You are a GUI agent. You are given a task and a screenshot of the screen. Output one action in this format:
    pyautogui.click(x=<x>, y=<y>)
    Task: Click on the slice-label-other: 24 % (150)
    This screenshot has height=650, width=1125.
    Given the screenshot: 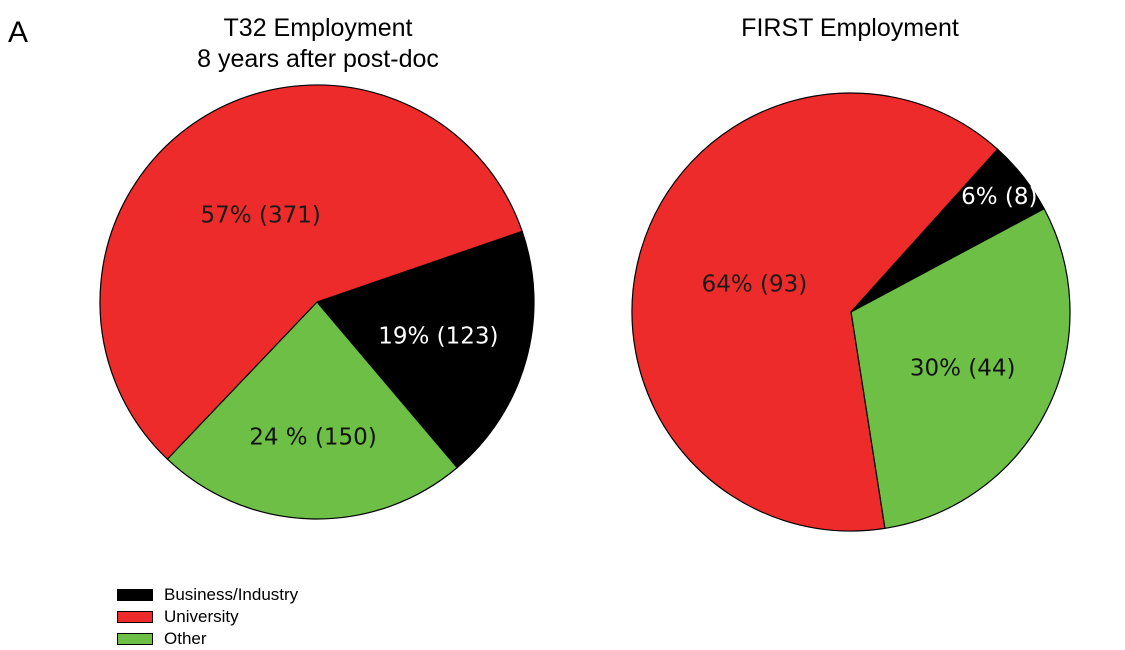 What is the action you would take?
    pyautogui.click(x=313, y=438)
    